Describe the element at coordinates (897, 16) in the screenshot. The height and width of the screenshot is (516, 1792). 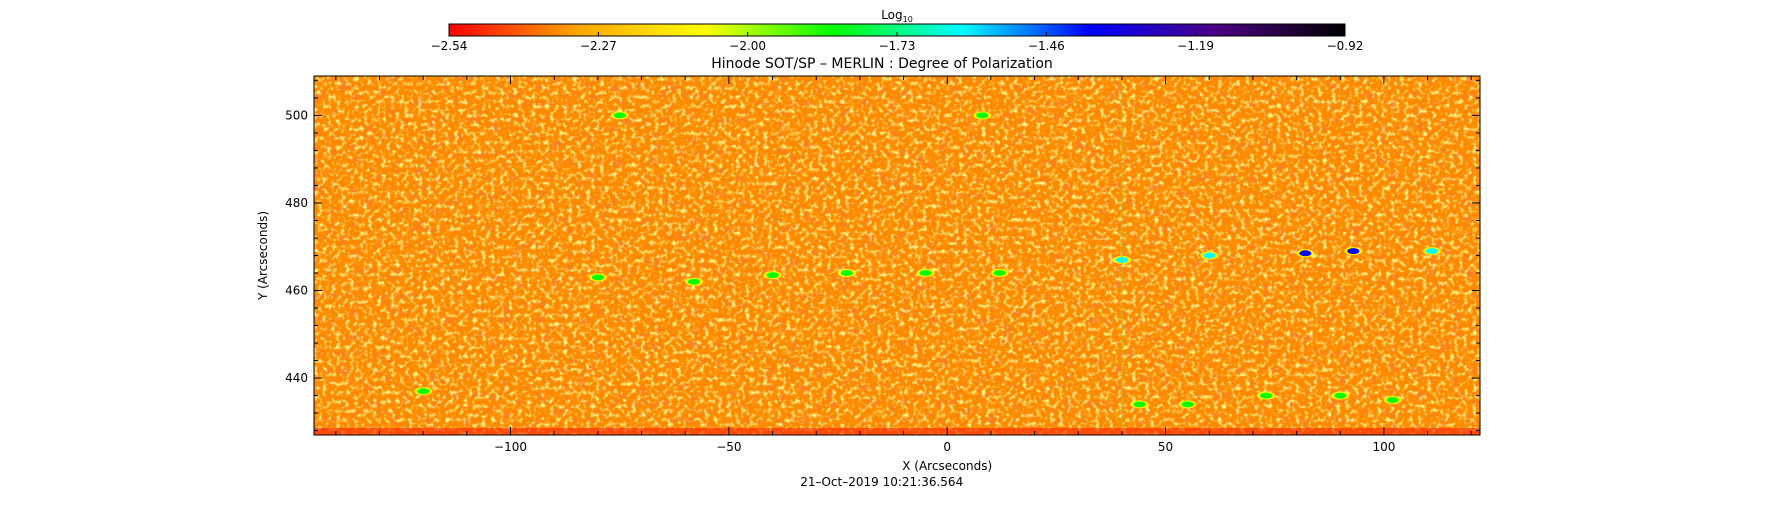
I see `colorbar-label: Log10` at that location.